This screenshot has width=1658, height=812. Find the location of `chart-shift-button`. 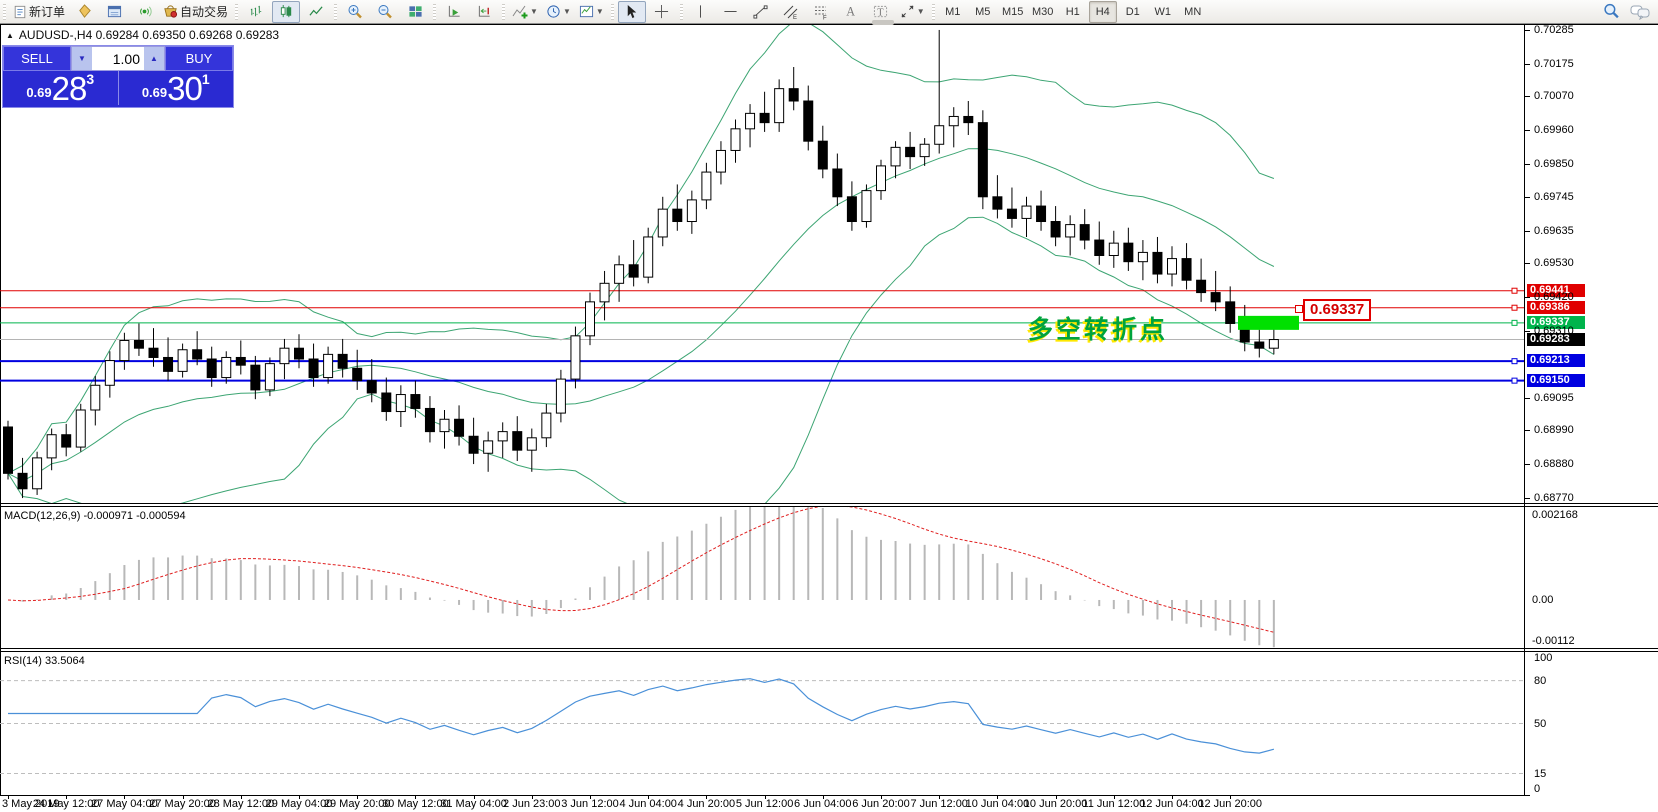

chart-shift-button is located at coordinates (484, 12).